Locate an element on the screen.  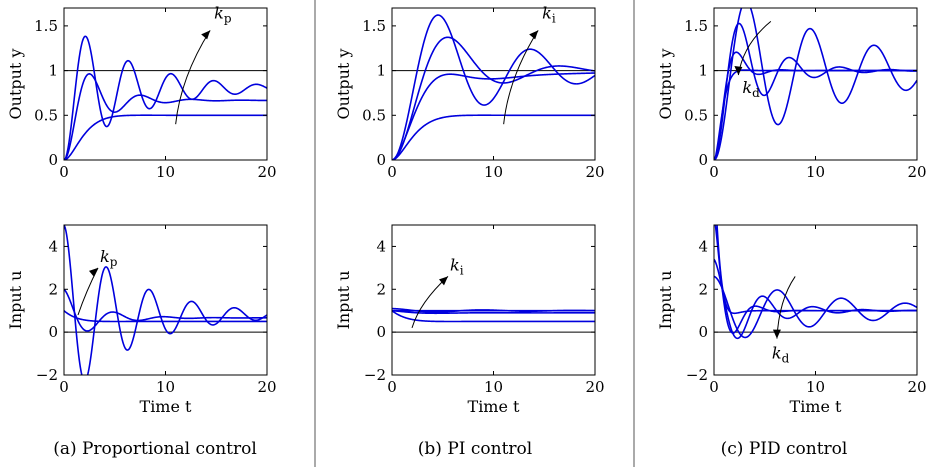
chart-b-top: 0 10 20 0 0.5 1 1.5 Output y ki is located at coordinates (469, 92).